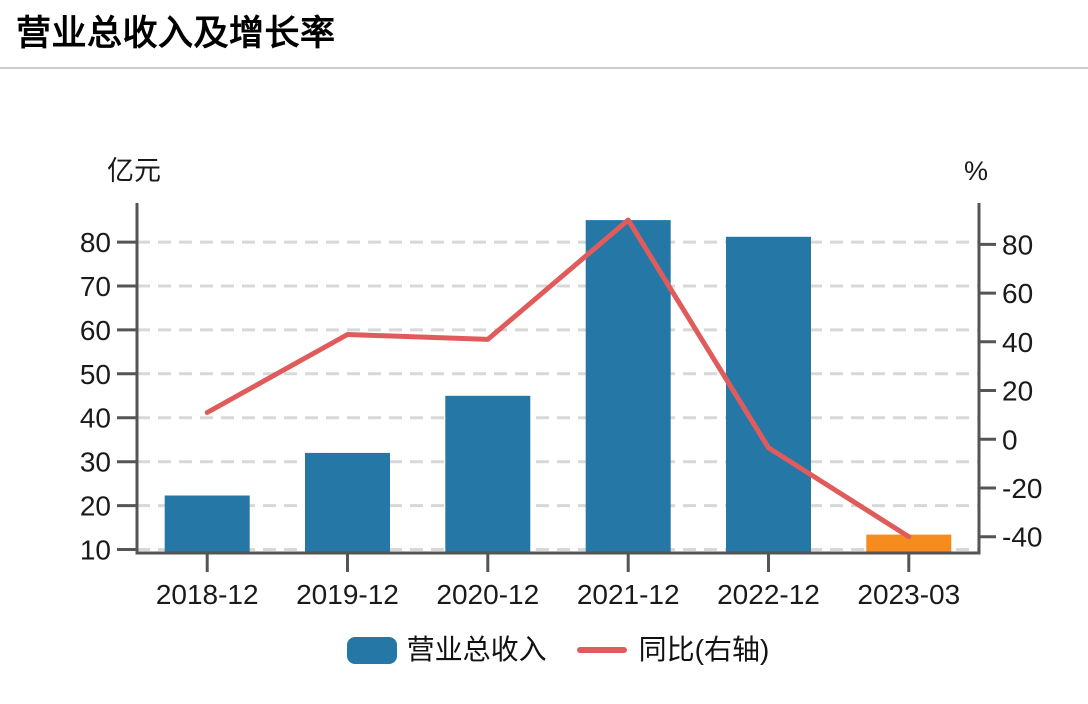 This screenshot has height=704, width=1088. Describe the element at coordinates (207, 594) in the screenshot. I see `x-axis-tick-label: 2018-12` at that location.